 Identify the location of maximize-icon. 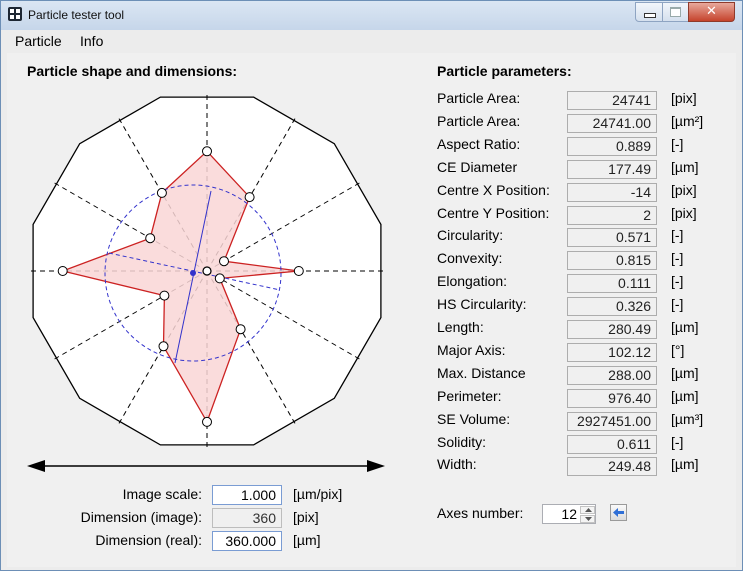
(675, 12).